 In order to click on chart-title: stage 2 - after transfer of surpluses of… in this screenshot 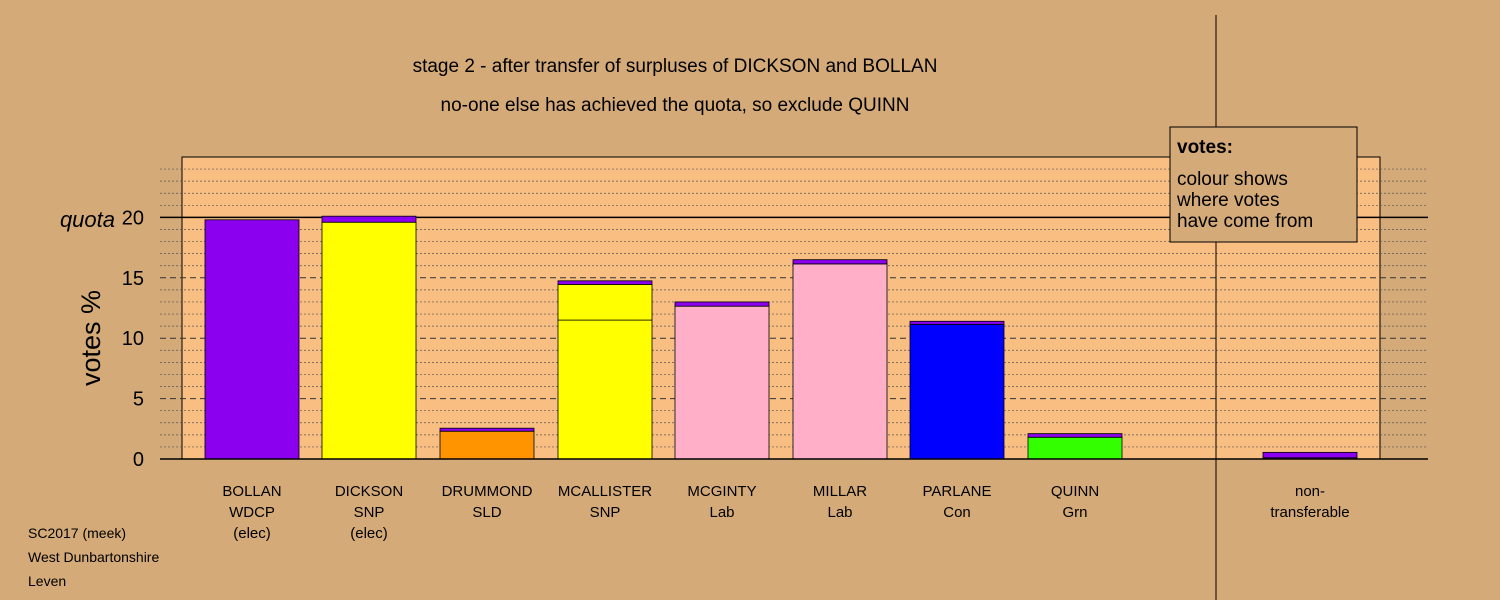, I will do `click(675, 66)`.